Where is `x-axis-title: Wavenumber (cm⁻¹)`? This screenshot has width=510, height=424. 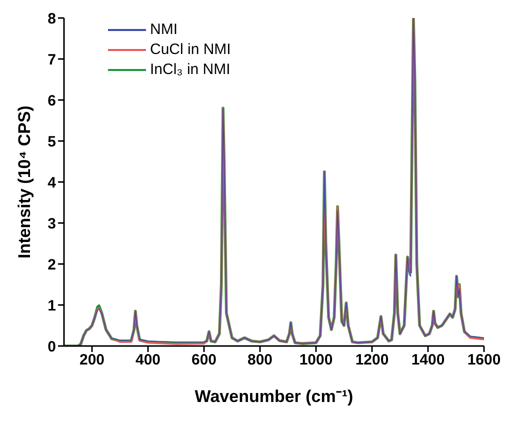
x-axis-title: Wavenumber (cm⁻¹) is located at coordinates (274, 396).